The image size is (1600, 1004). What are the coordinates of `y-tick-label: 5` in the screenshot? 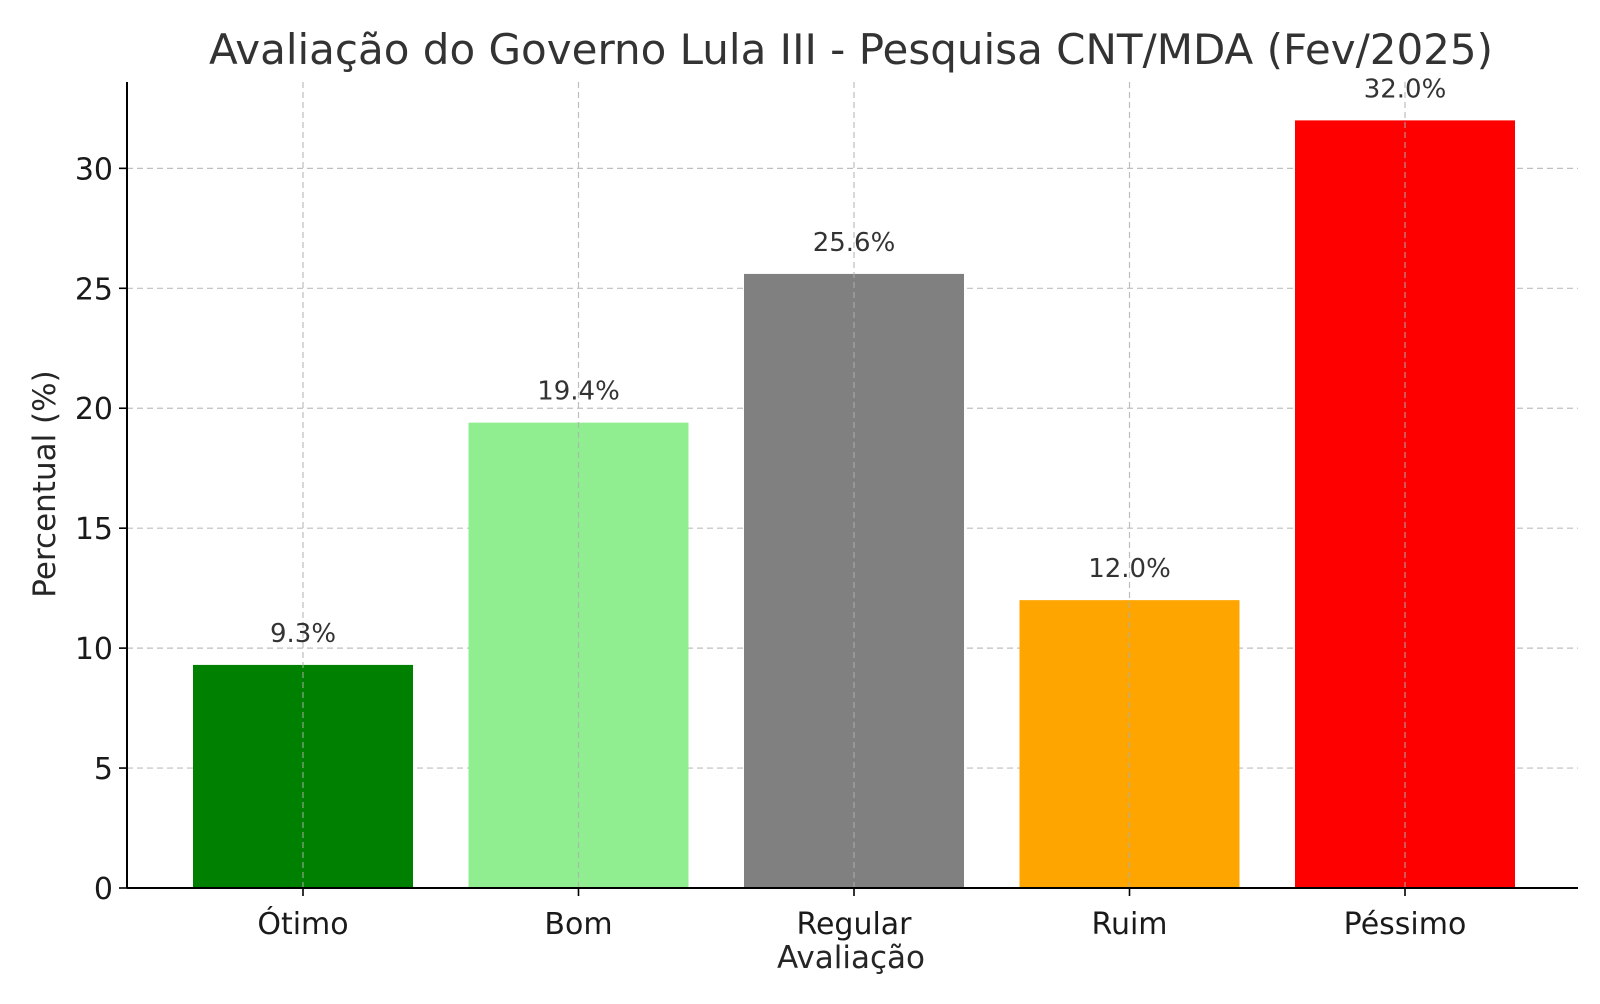 It's located at (103, 769).